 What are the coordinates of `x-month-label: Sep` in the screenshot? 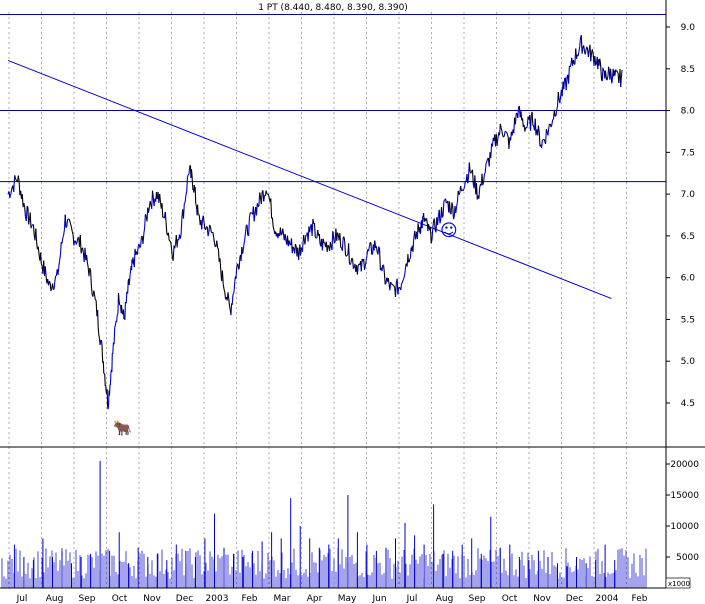 It's located at (477, 599).